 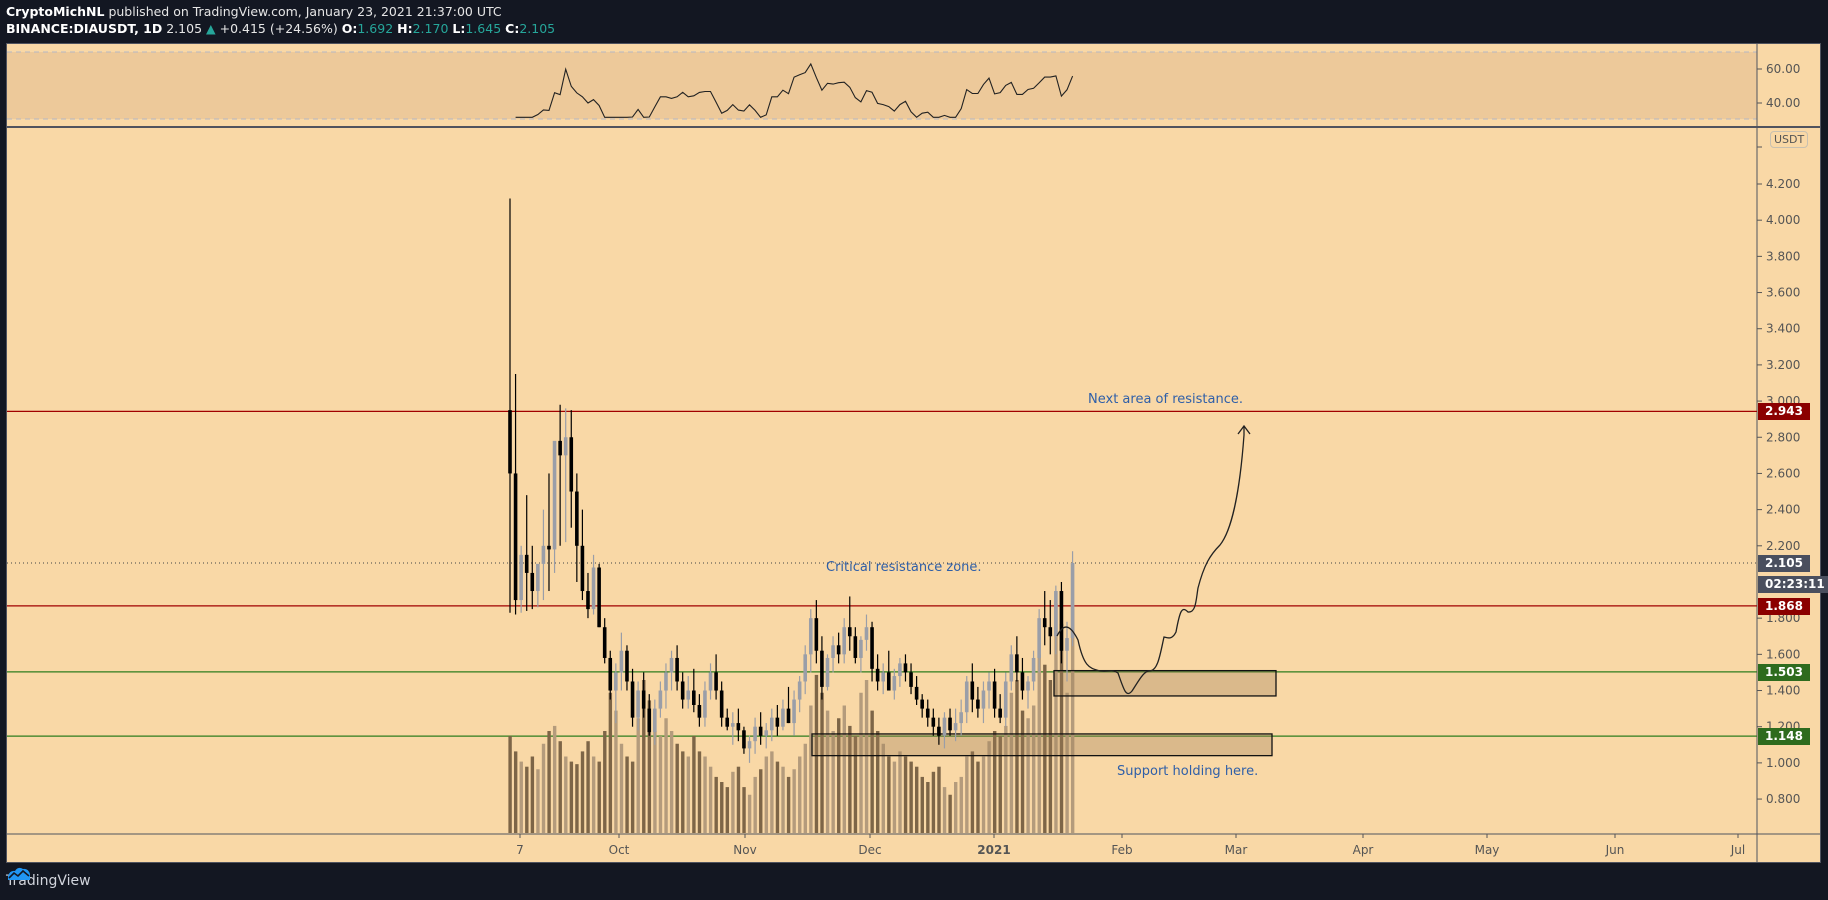 What do you see at coordinates (1783, 256) in the screenshot?
I see `price-tick-label: 3.800` at bounding box center [1783, 256].